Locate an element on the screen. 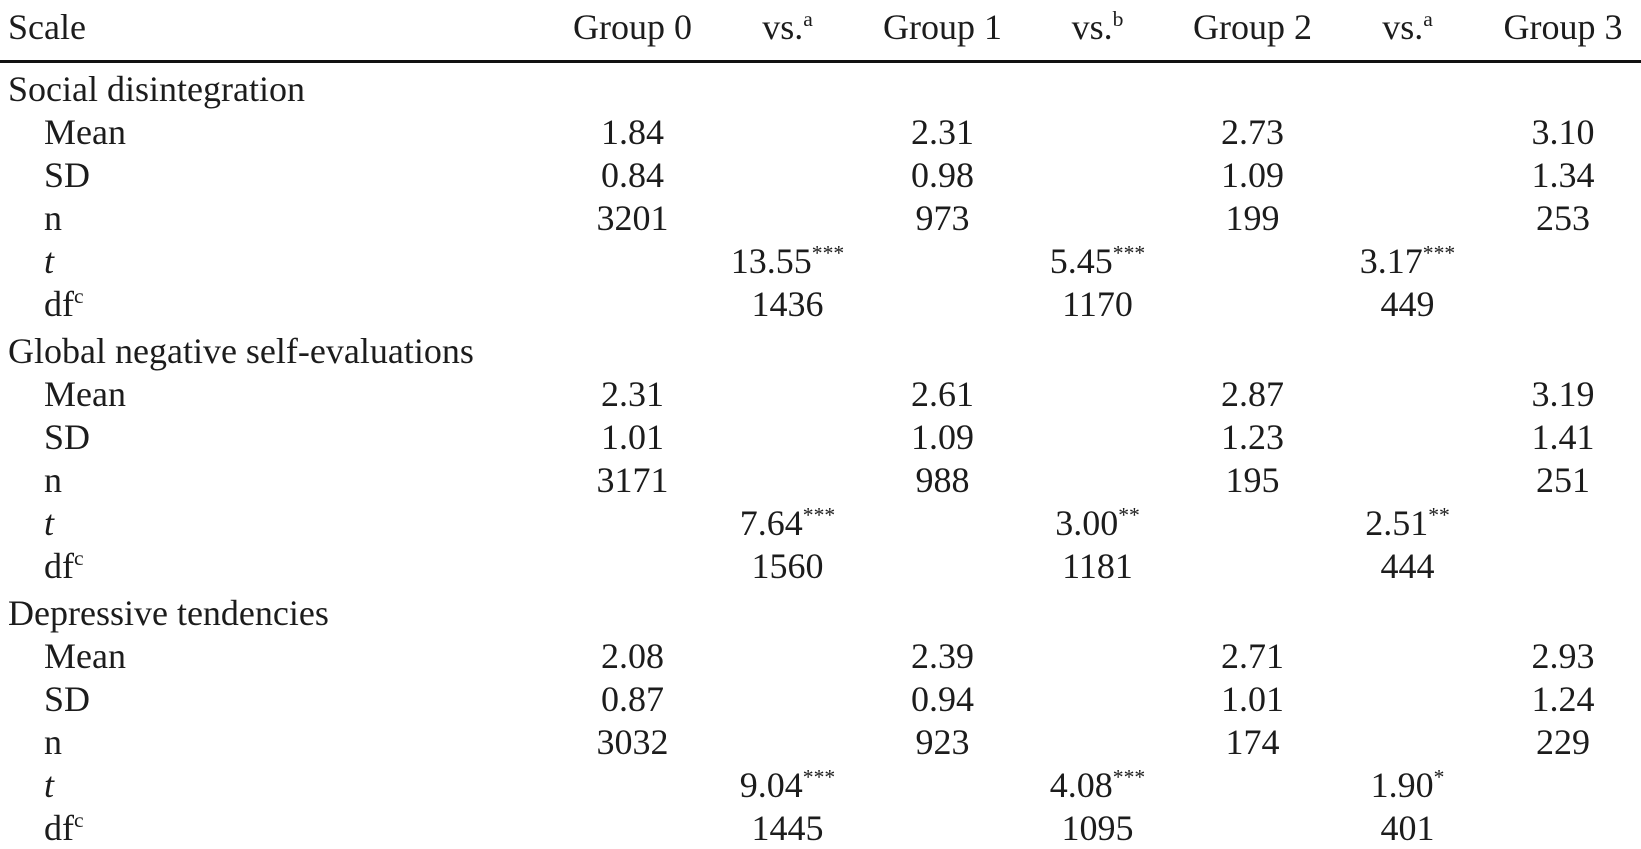  table-cell: 1.84 is located at coordinates (632, 131).